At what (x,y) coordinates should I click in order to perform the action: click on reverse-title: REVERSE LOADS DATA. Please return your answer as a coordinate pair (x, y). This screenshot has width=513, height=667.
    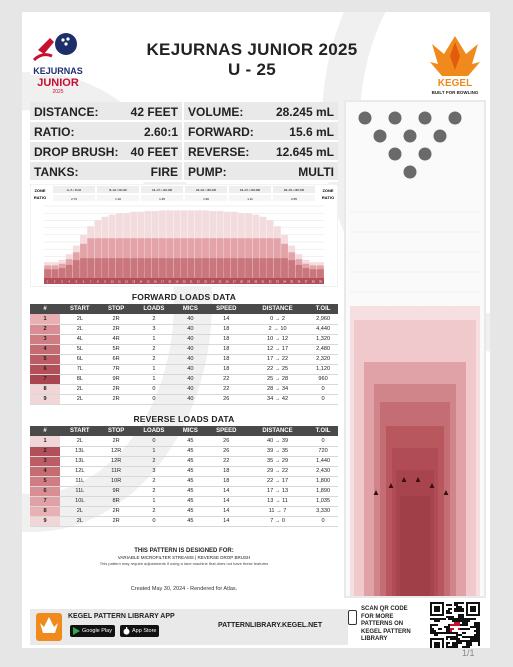
    Looking at the image, I should click on (184, 419).